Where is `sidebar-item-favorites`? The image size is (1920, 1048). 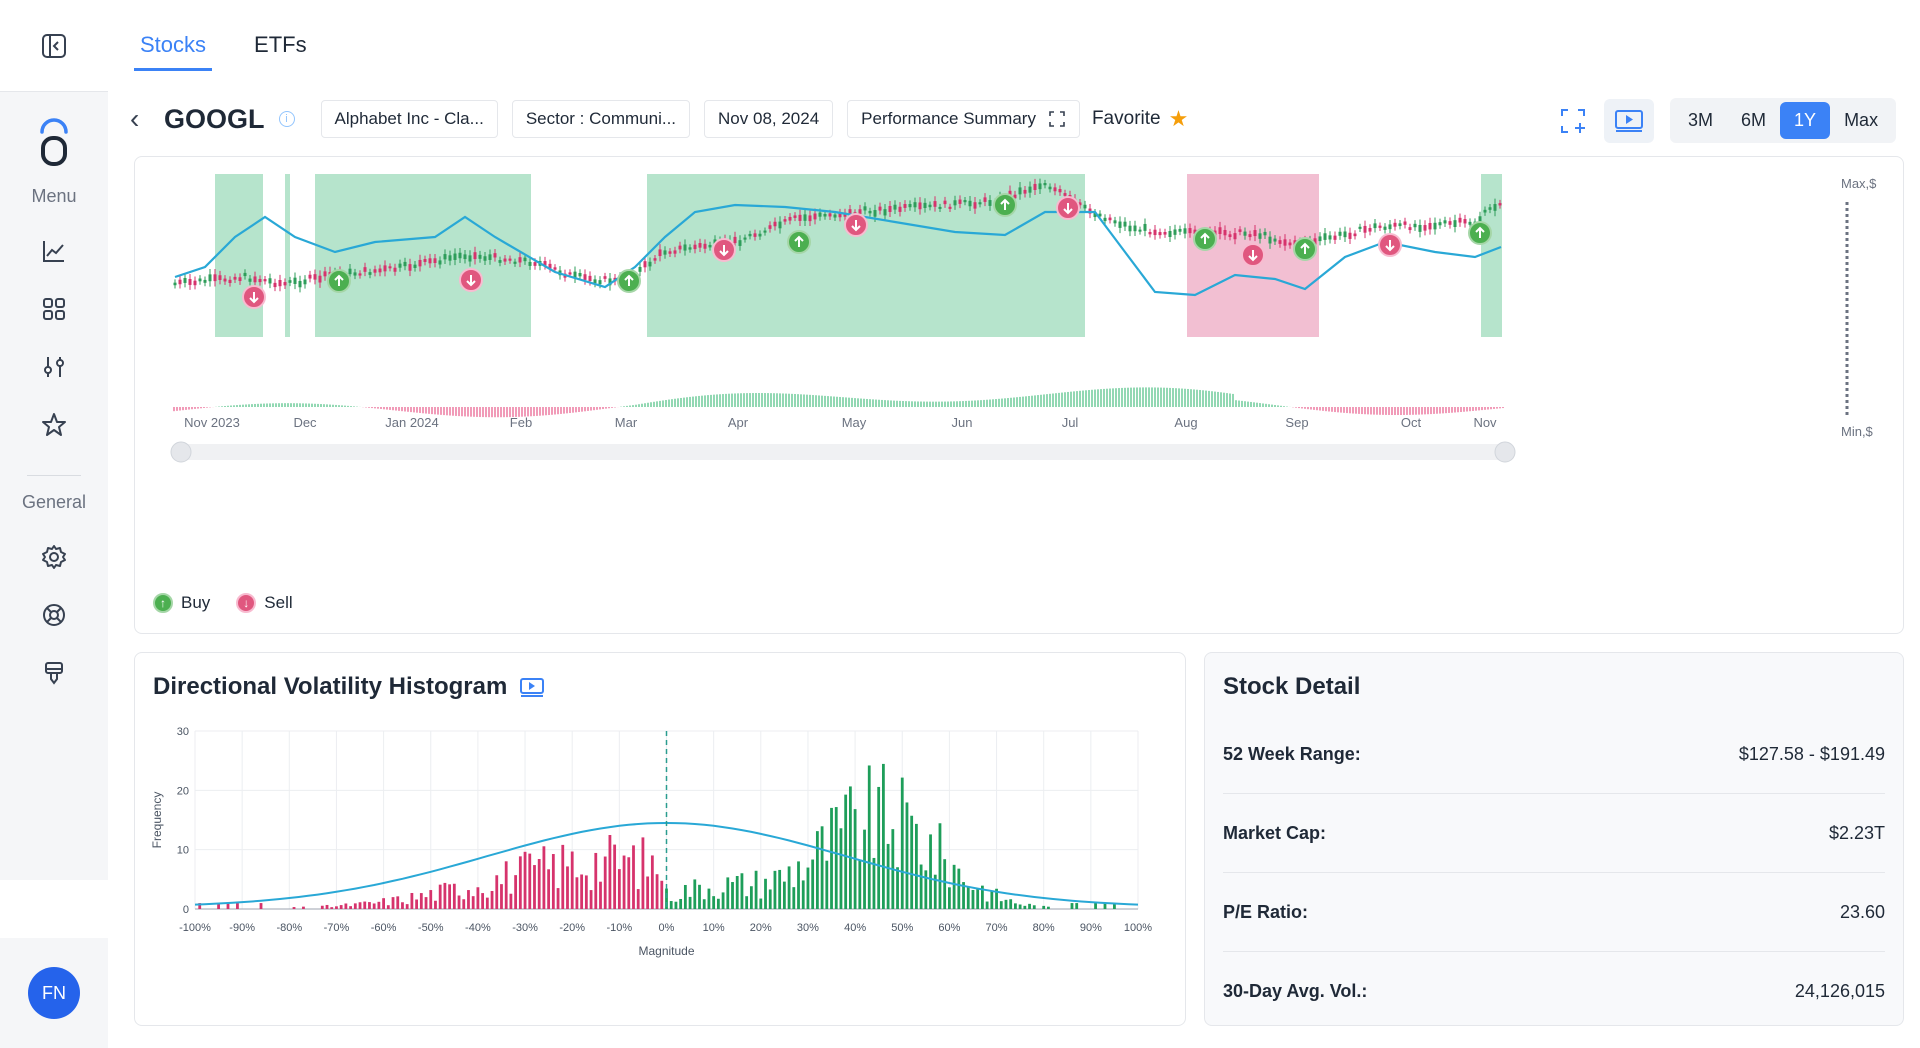 sidebar-item-favorites is located at coordinates (54, 425).